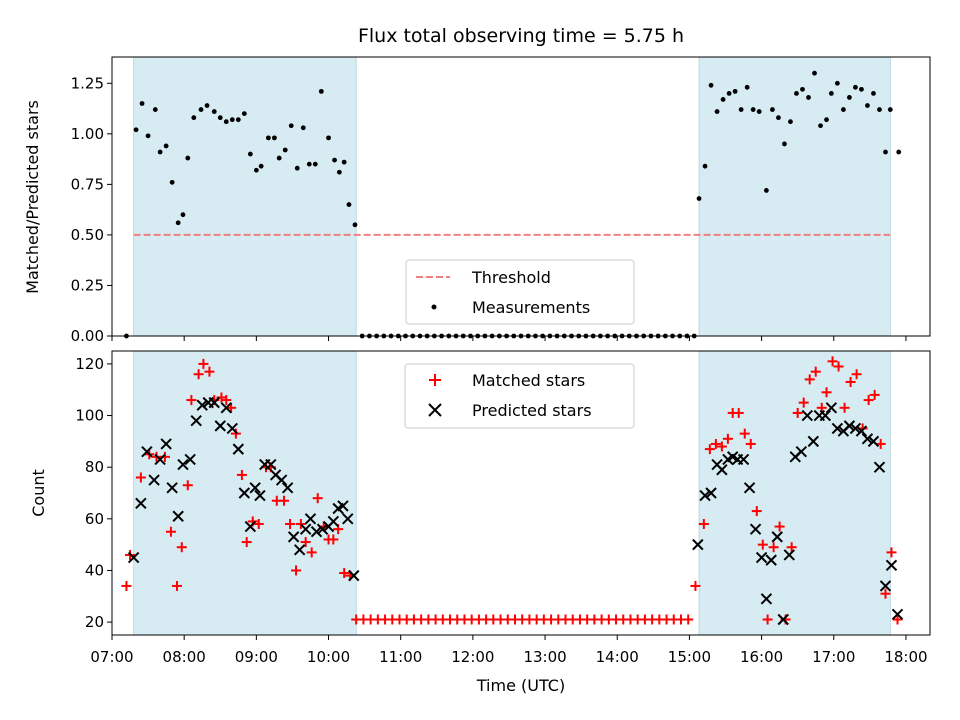  What do you see at coordinates (94, 467) in the screenshot?
I see `y-tick-label: 80` at bounding box center [94, 467].